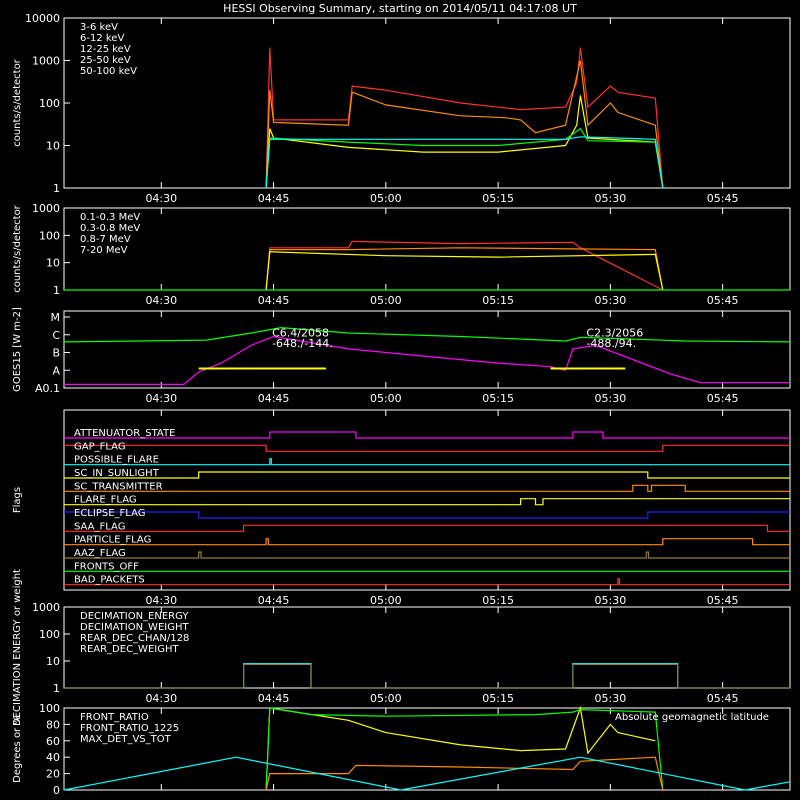  I want to click on panel-5-ytick-label: 80, so click(53, 724).